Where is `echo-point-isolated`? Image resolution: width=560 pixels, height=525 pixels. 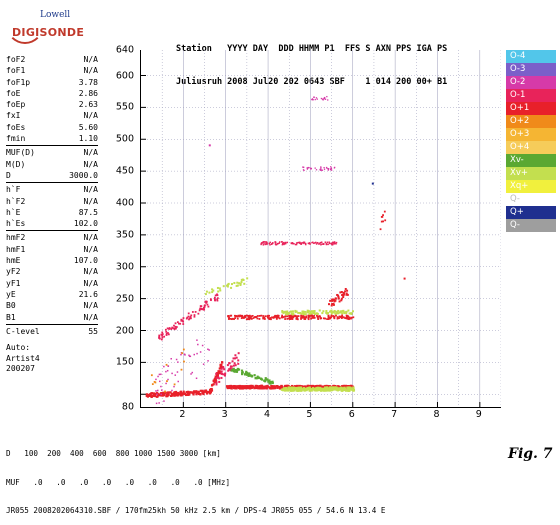
echo-point-isolated is located at coordinates (209, 145).